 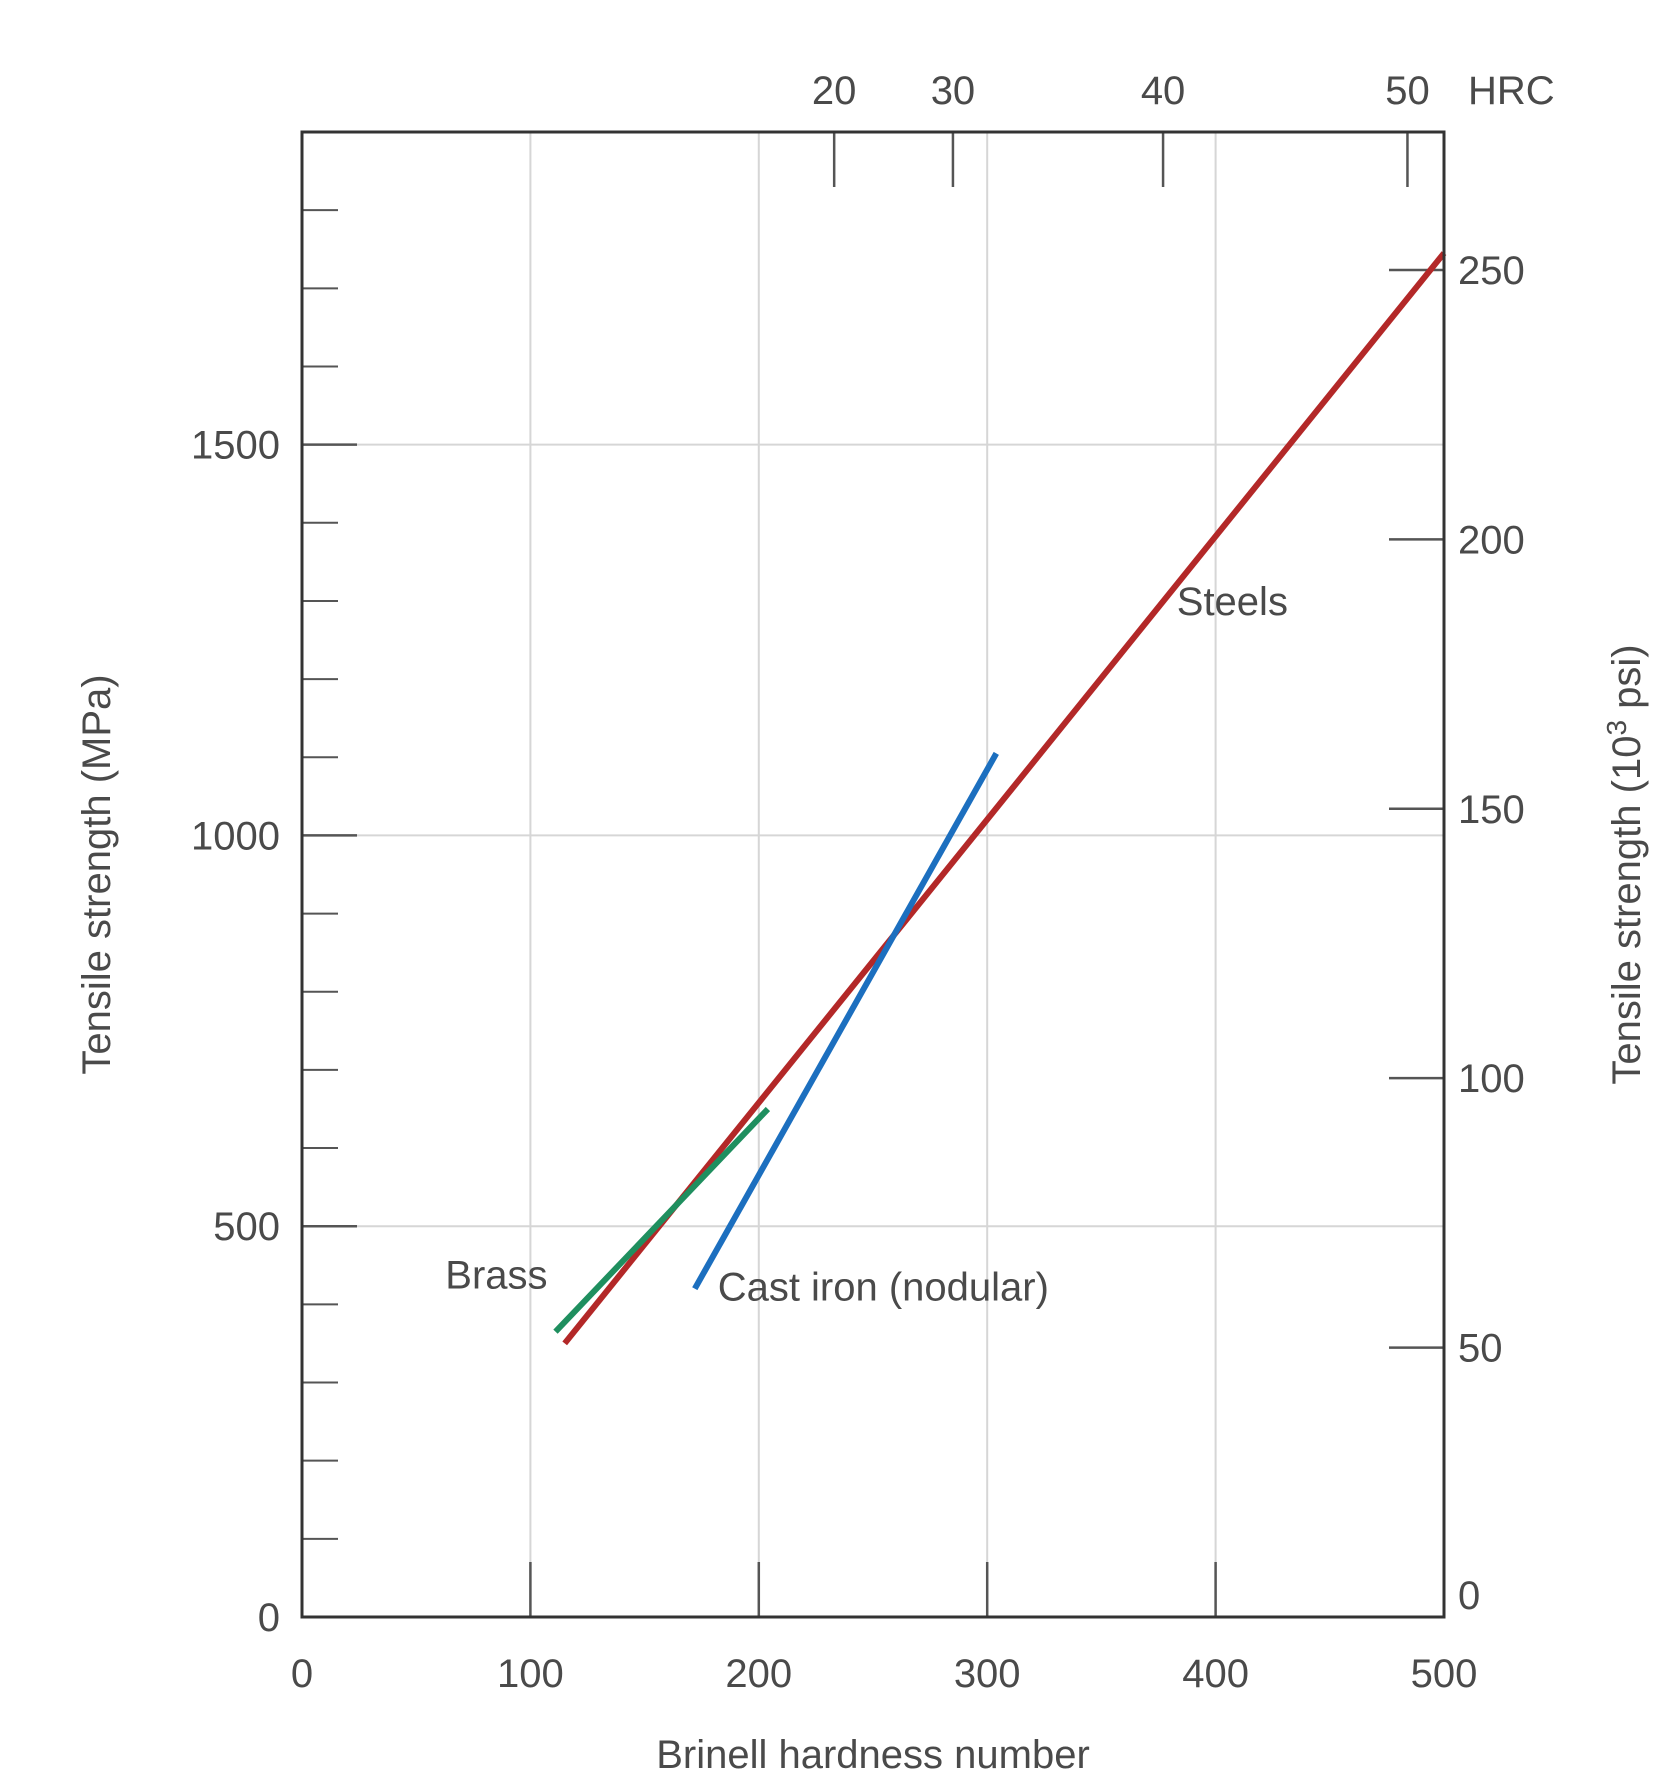 I want to click on y-tick-label: 1000, so click(x=235, y=836).